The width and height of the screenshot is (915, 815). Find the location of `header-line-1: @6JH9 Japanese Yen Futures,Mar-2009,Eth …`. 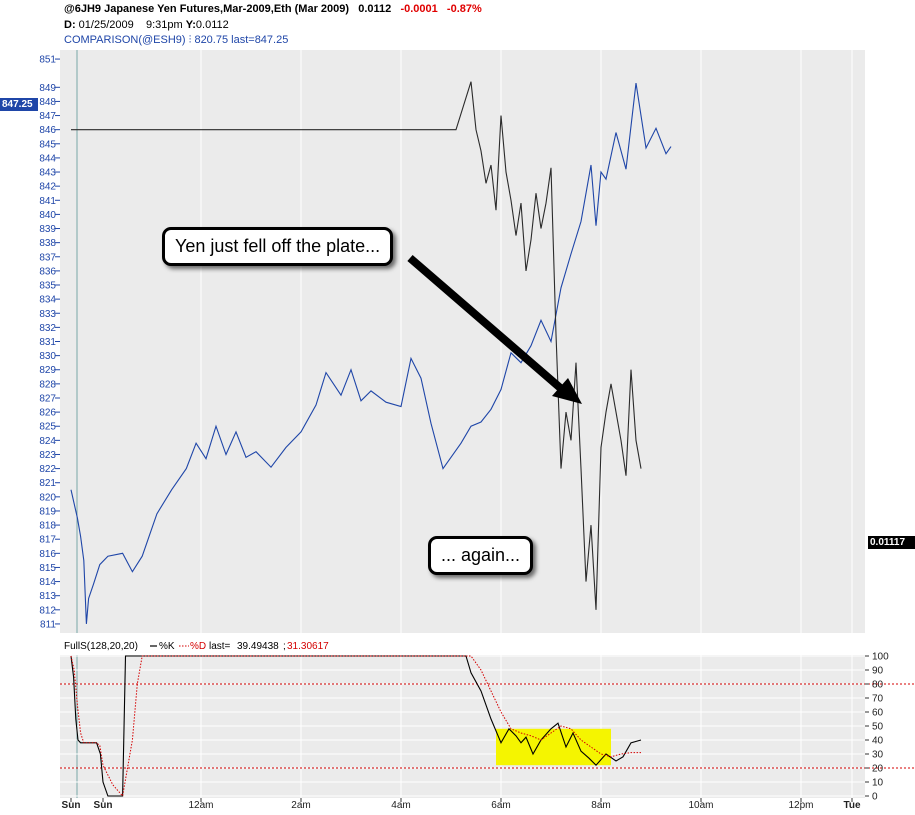

header-line-1: @6JH9 Japanese Yen Futures,Mar-2009,Eth … is located at coordinates (273, 9).